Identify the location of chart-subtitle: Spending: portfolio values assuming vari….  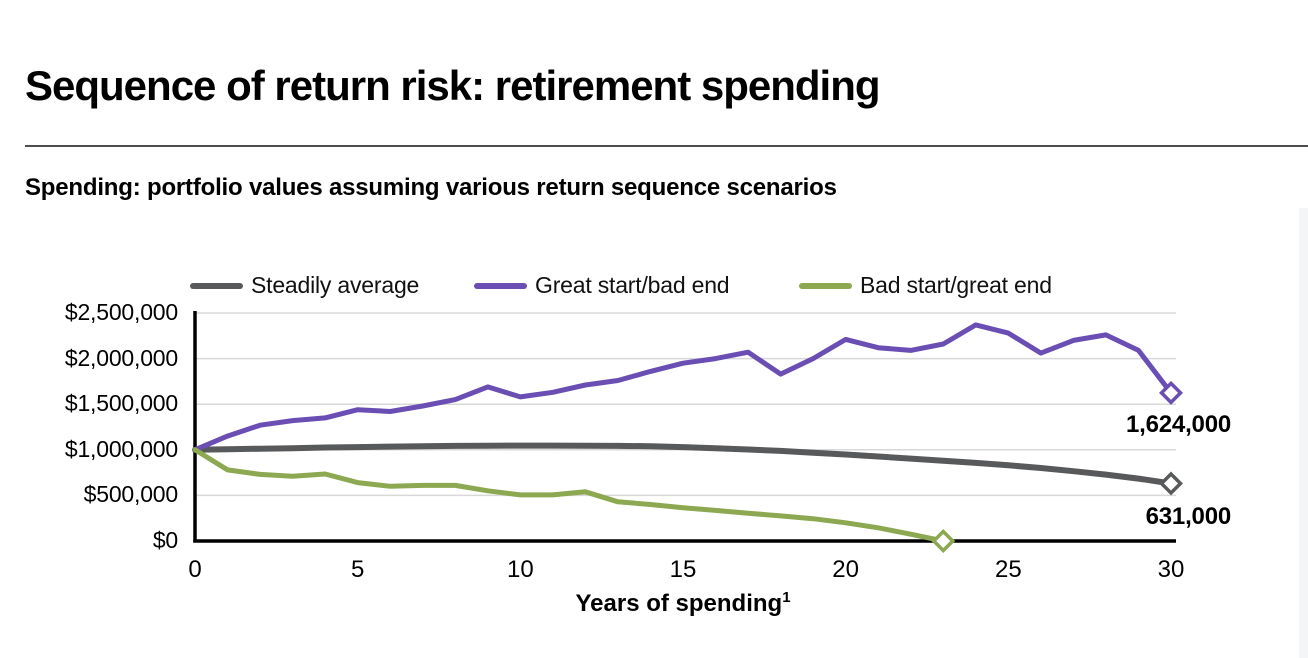
(431, 187).